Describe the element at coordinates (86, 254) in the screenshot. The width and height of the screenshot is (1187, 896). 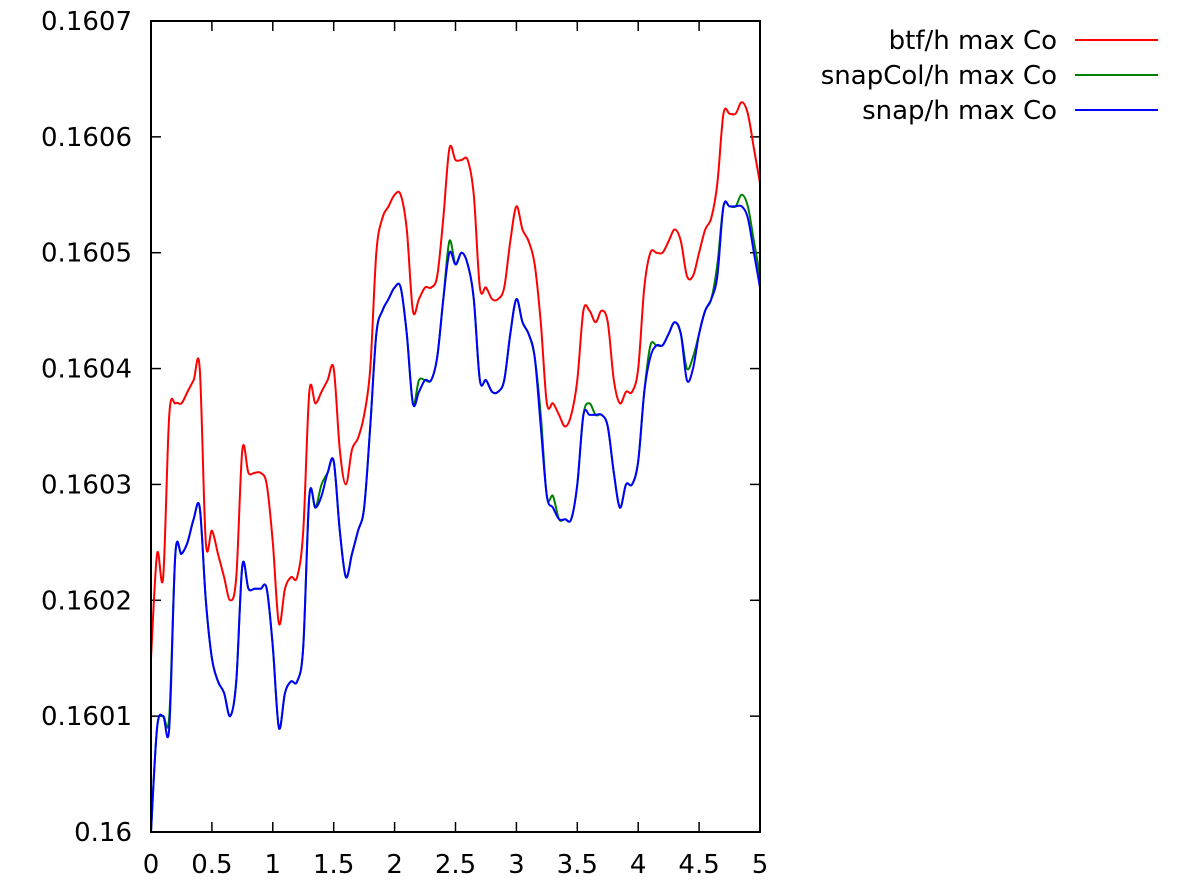
I see `y-tick-label: 0.1605` at that location.